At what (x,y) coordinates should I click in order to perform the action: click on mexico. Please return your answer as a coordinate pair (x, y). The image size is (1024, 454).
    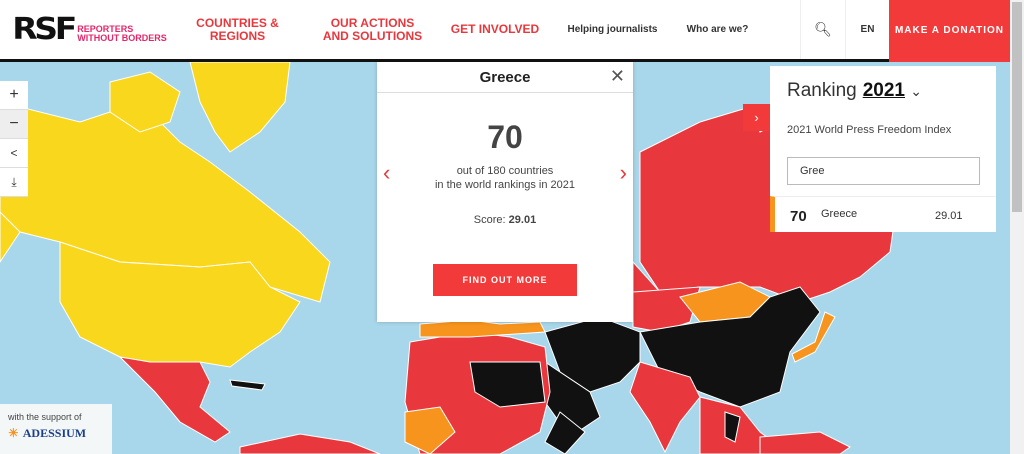
    Looking at the image, I should click on (174, 399).